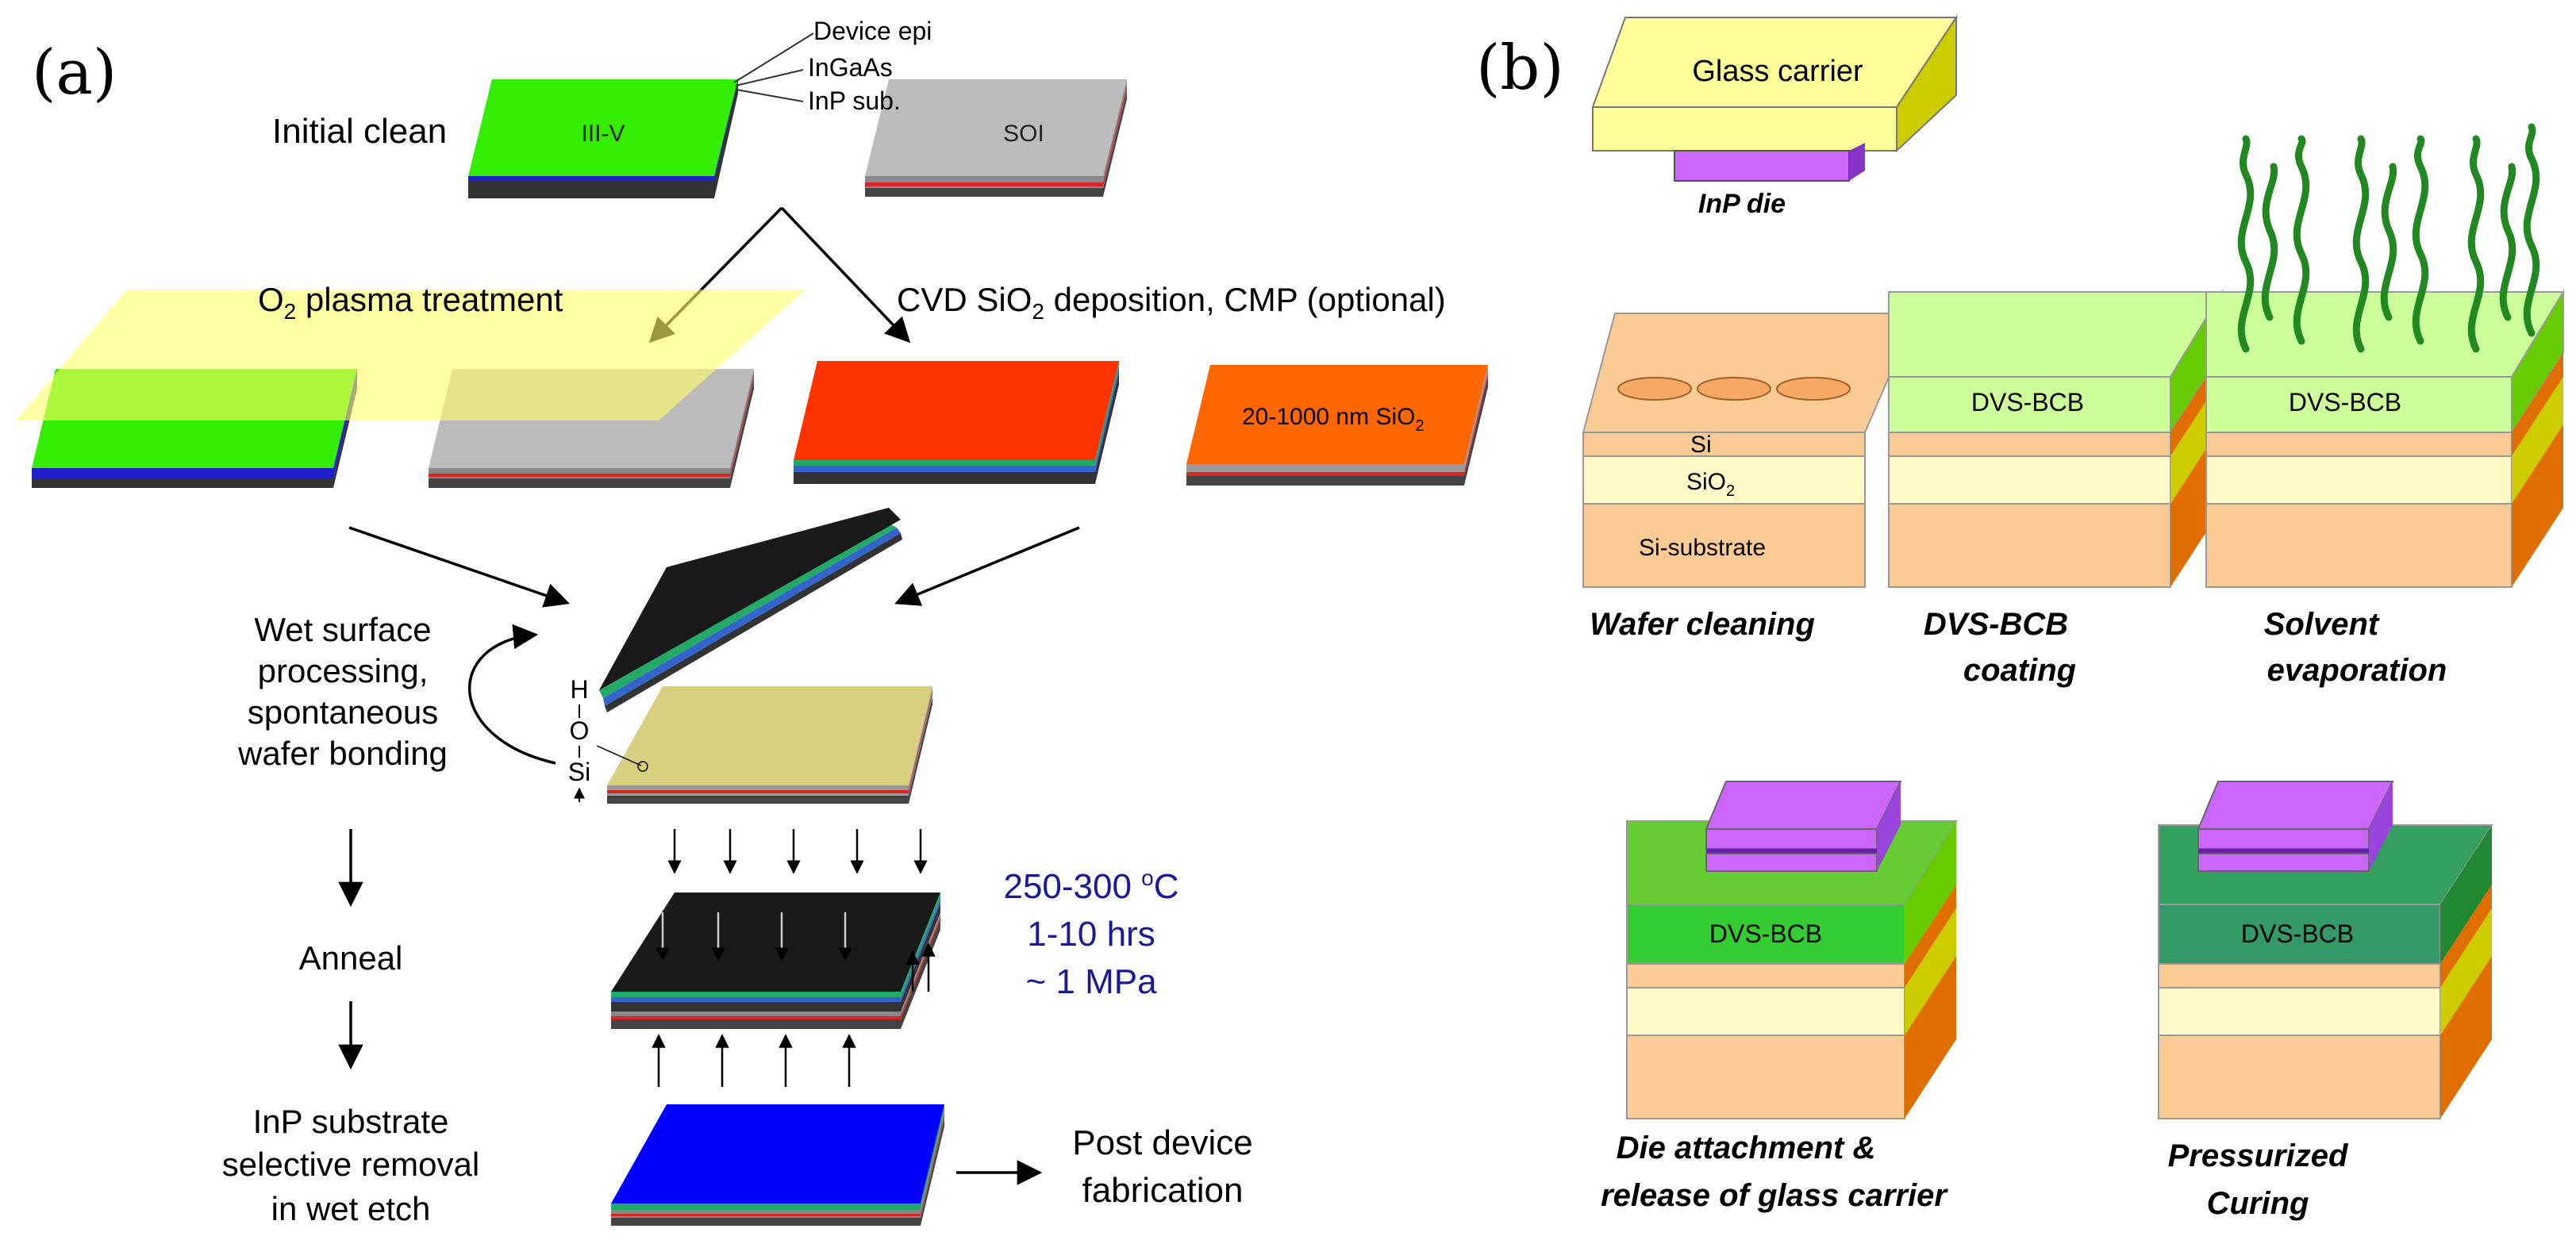  What do you see at coordinates (1333, 420) in the screenshot?
I see `sio2-thickness-label: 20-1000 nm SiO2` at bounding box center [1333, 420].